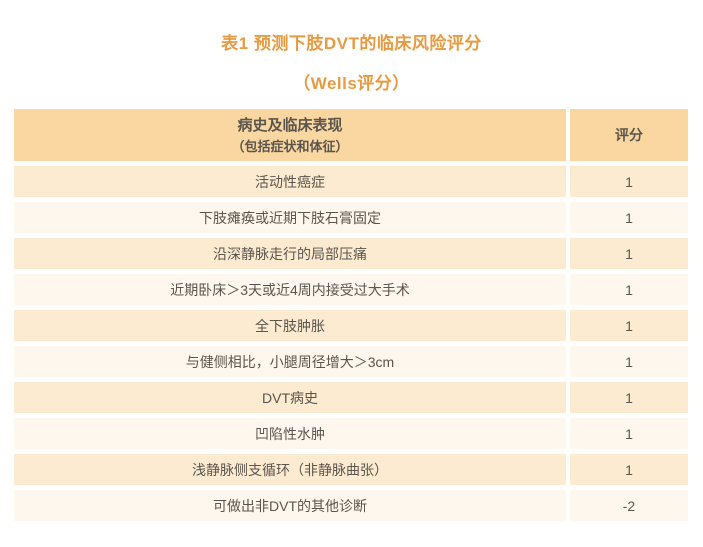 The width and height of the screenshot is (703, 547). I want to click on column-header-condition-subtitle: （包括症状和体征）, so click(290, 146).